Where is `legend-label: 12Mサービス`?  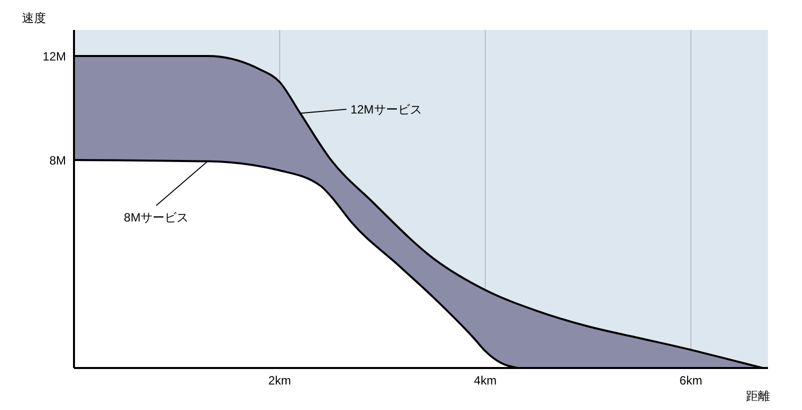 legend-label: 12Mサービス is located at coordinates (386, 109).